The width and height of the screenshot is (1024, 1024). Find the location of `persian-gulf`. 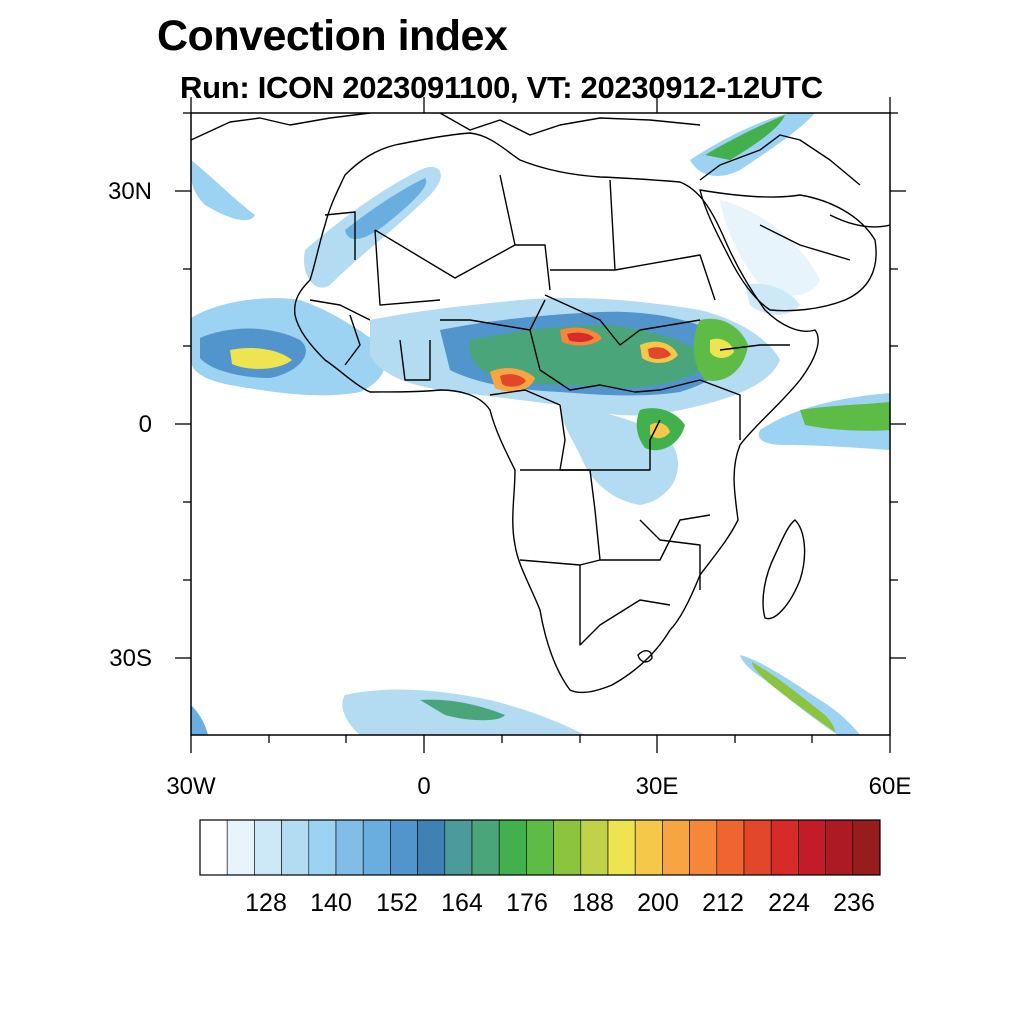

persian-gulf is located at coordinates (859, 221).